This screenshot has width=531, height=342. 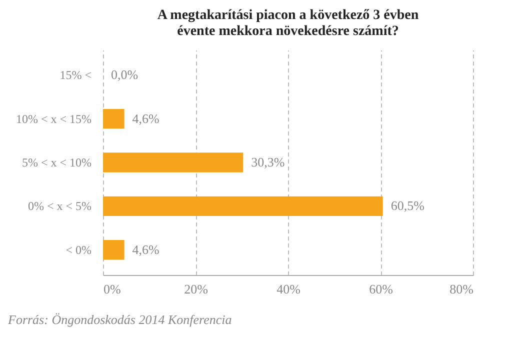 I want to click on y-tick-label: 10% < x < 15%, so click(x=54, y=119).